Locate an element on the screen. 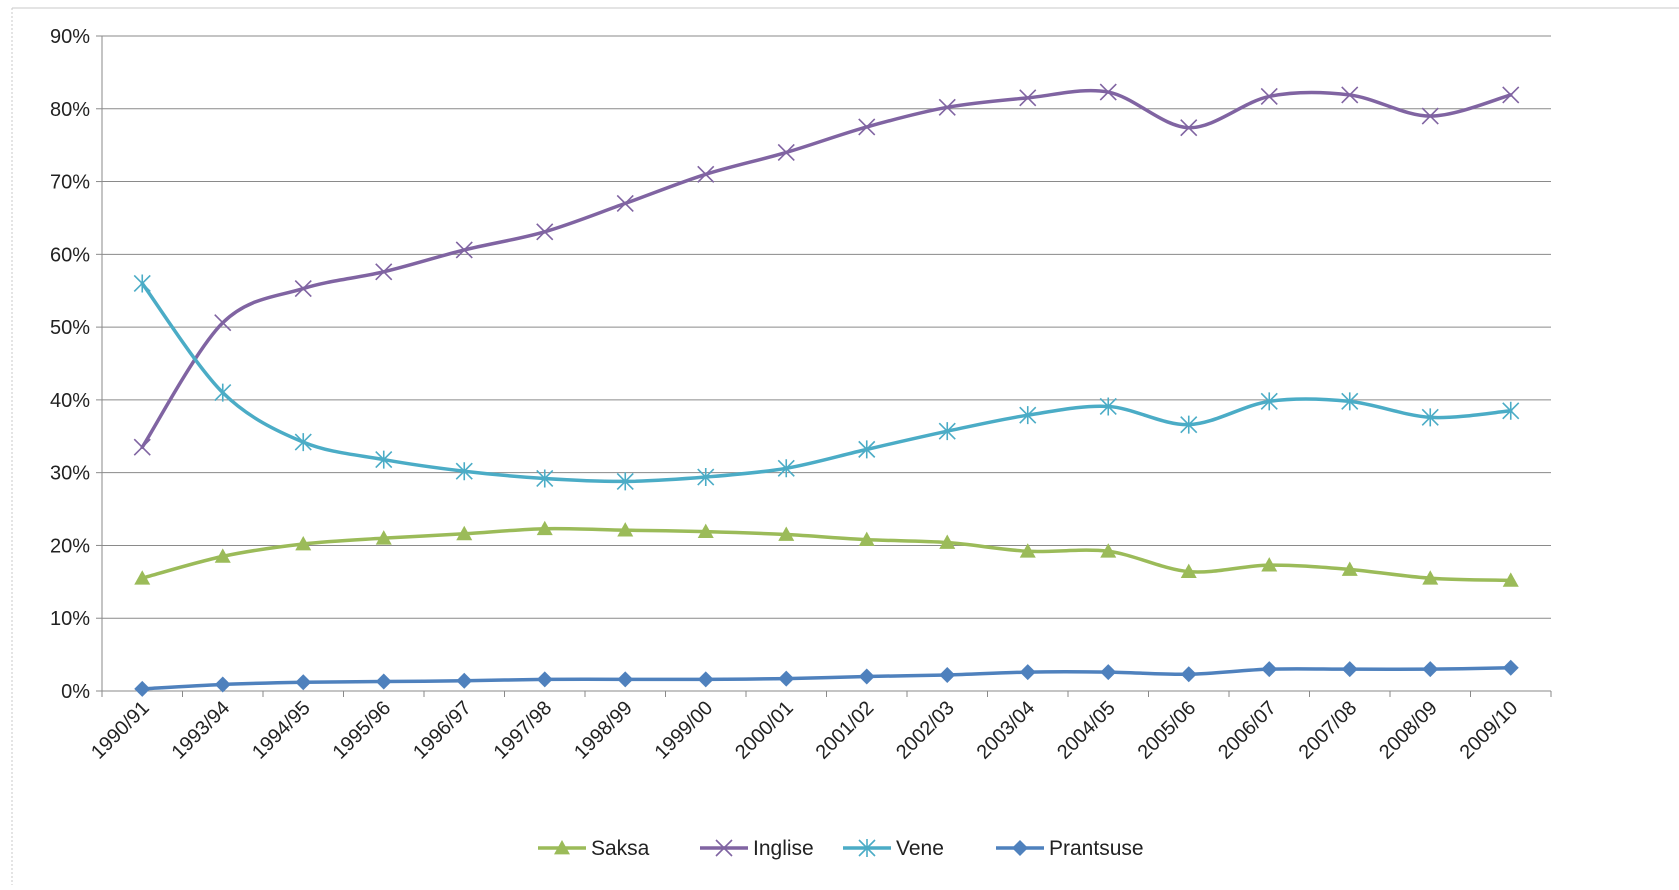 This screenshot has width=1679, height=890. legend-marker-vene is located at coordinates (867, 848).